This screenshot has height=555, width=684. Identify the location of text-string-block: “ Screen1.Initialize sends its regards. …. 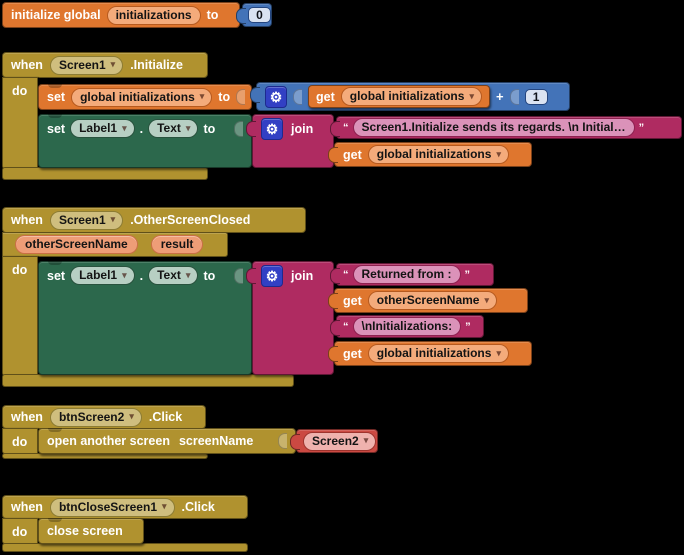
(506, 127).